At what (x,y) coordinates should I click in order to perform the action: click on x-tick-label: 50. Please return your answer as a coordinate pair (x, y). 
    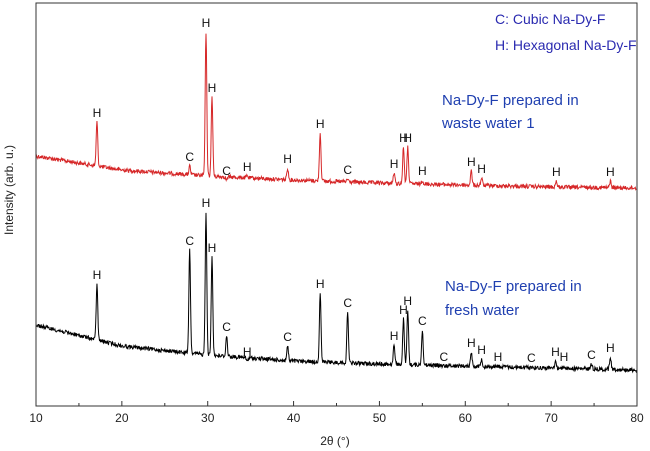
    Looking at the image, I should click on (380, 418).